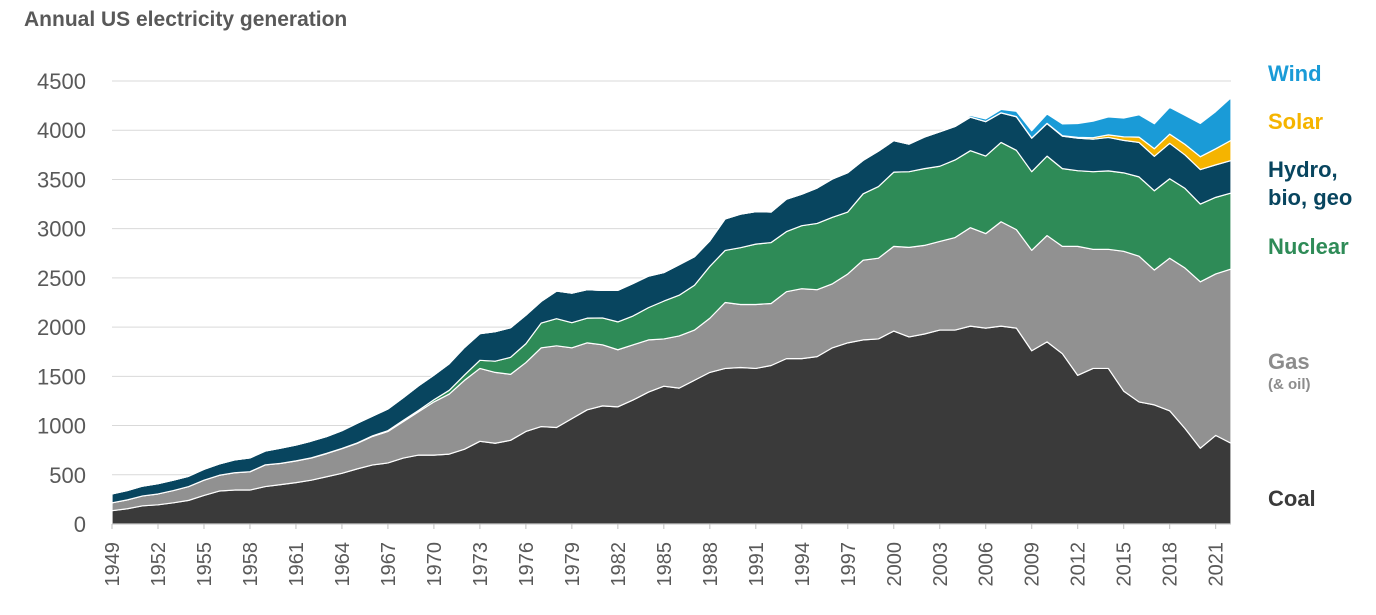  What do you see at coordinates (61, 278) in the screenshot?
I see `y-tick-label: 2500` at bounding box center [61, 278].